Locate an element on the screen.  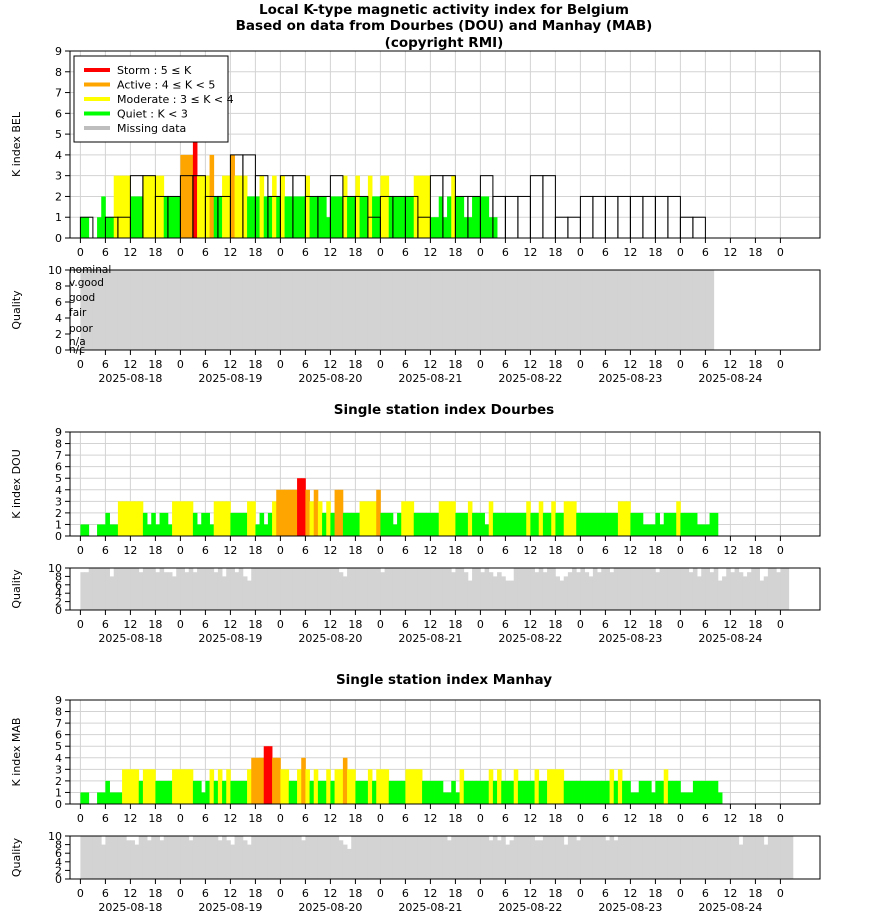
mab-quality-y-axis-label: Quality is located at coordinates (16, 857).